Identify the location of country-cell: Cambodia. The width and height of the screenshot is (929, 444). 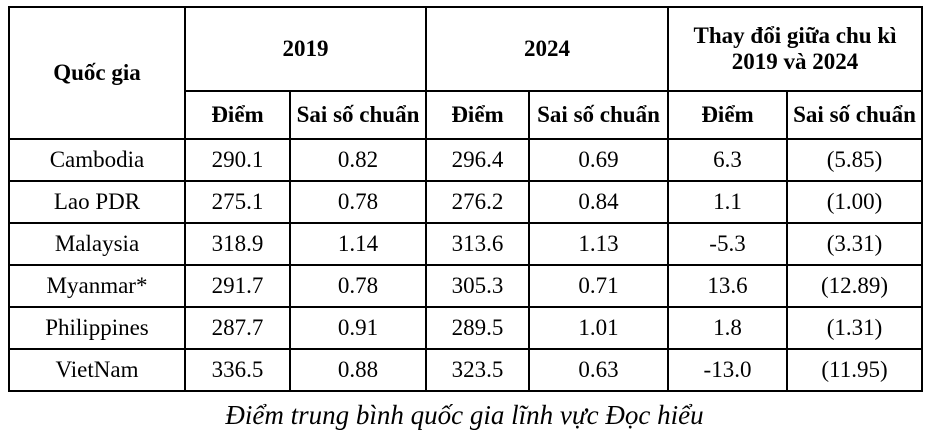
(97, 160).